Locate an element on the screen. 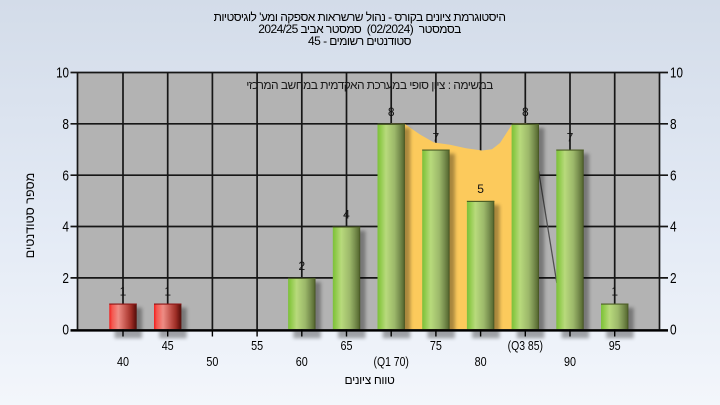 The width and height of the screenshot is (720, 405). svg-text: טווח ציונים is located at coordinates (370, 380).